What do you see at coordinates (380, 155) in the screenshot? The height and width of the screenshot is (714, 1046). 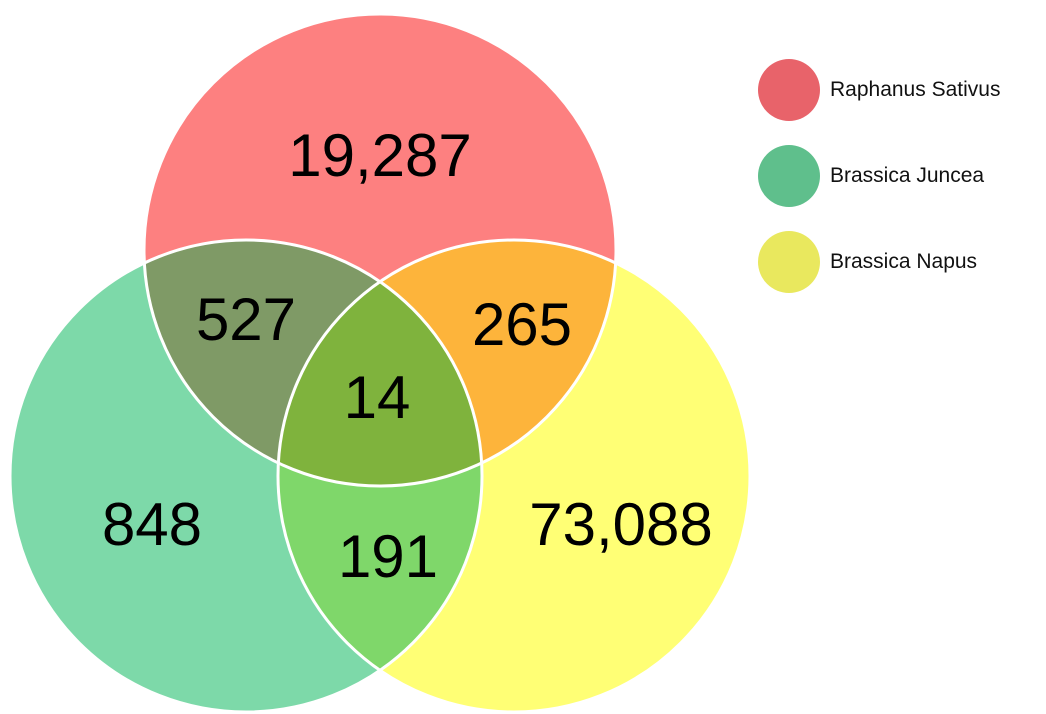 I see `raphanus-only-count: 19,287` at bounding box center [380, 155].